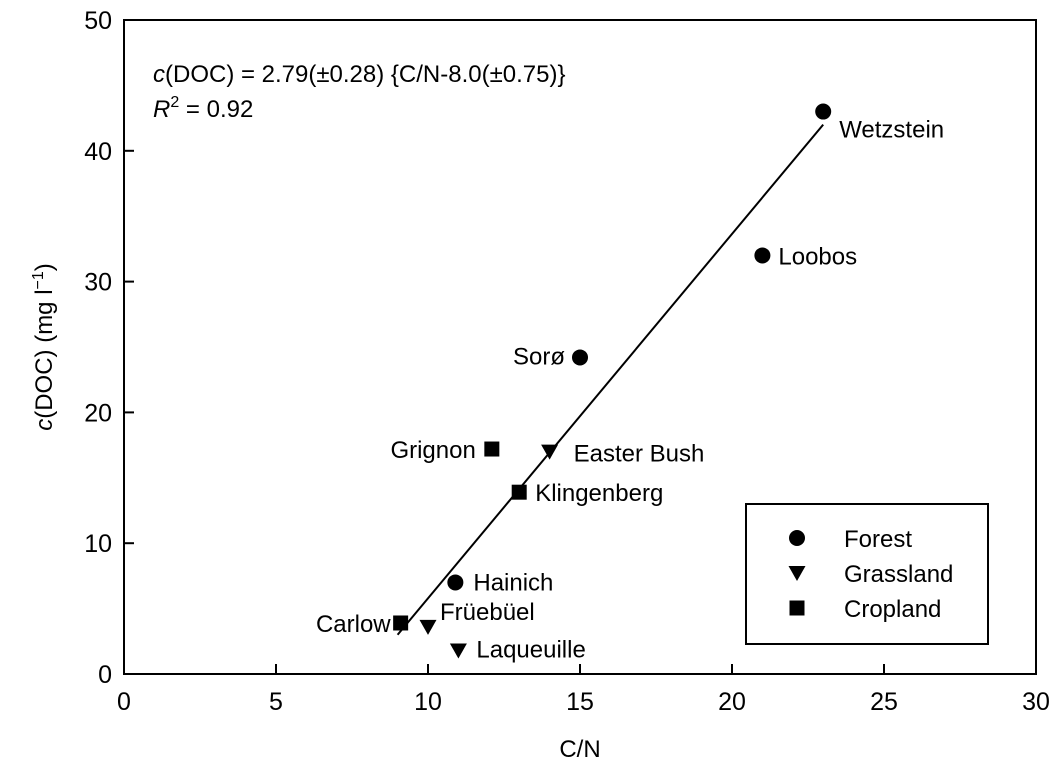  I want to click on equation-line-1: c(DOC) = 2.79(±0.28) {C/N-8.0(±0.75)}, so click(359, 74).